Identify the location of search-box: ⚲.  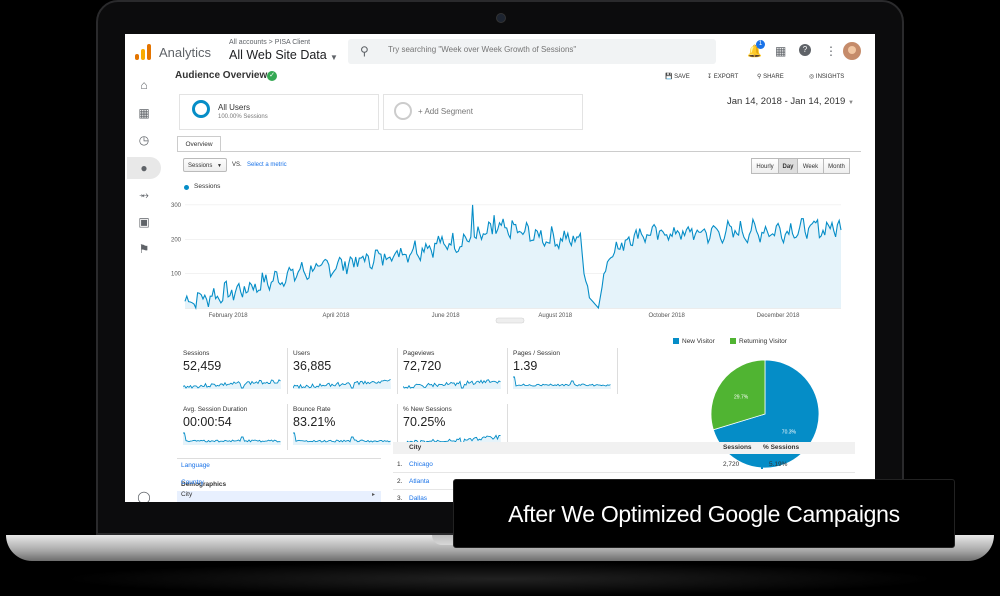
(532, 51).